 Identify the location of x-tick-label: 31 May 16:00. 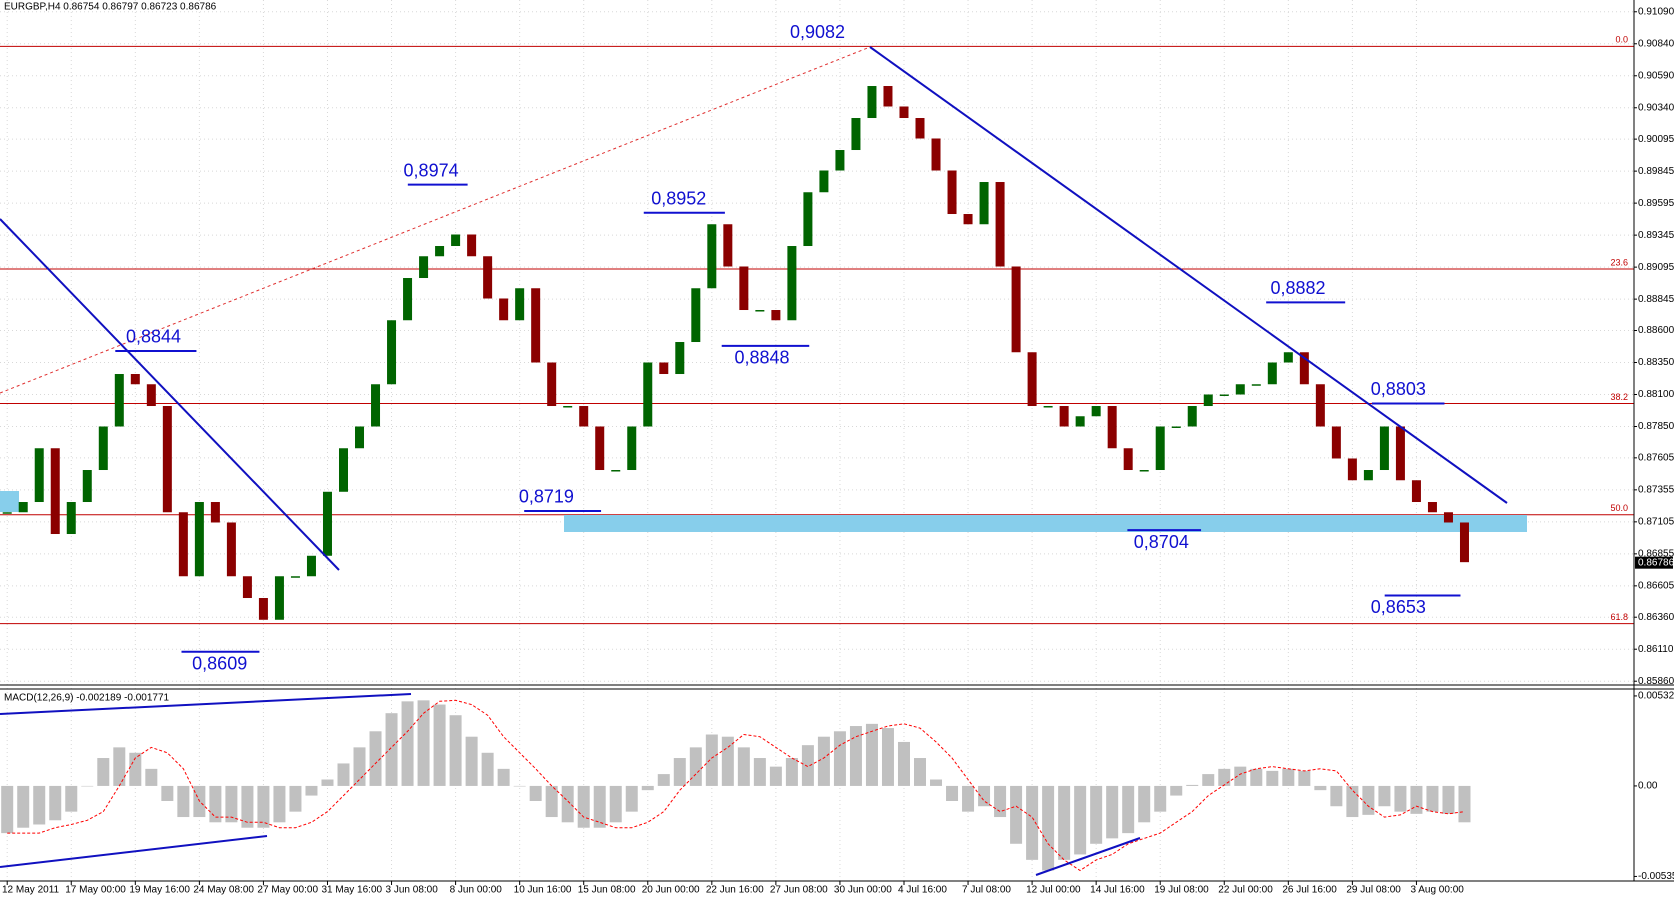
(351, 890).